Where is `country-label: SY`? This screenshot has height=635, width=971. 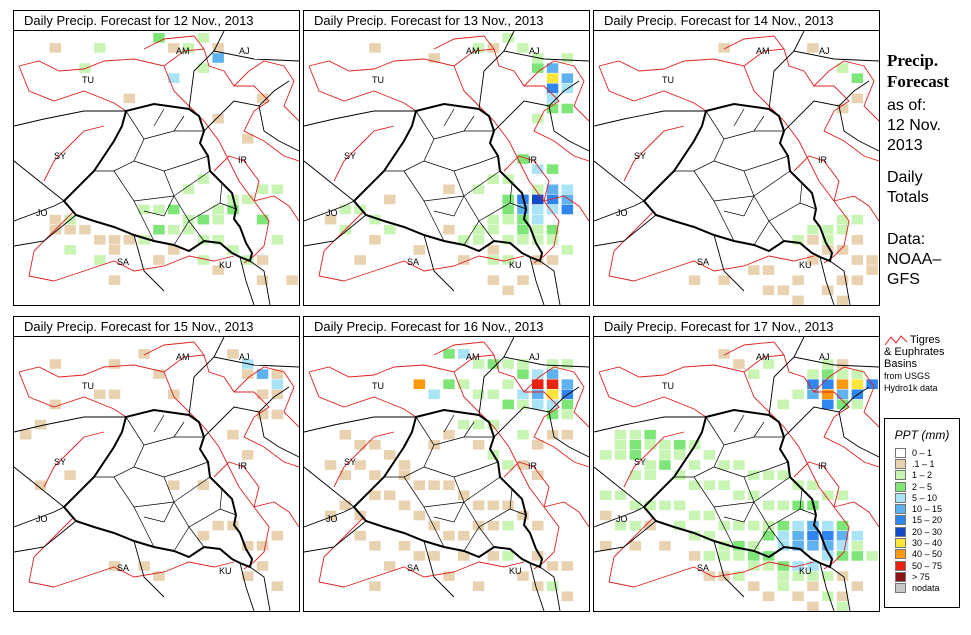
country-label: SY is located at coordinates (60, 462).